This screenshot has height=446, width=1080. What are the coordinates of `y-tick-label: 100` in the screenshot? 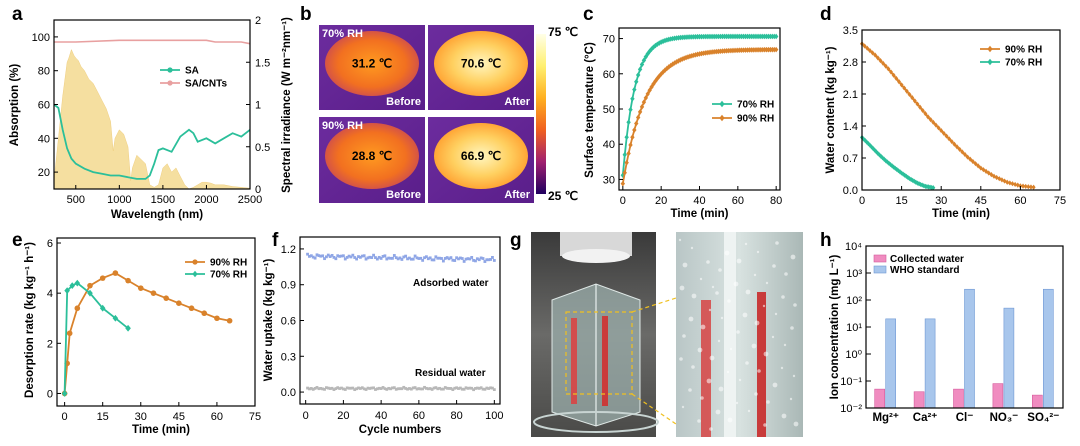 It's located at (41, 38).